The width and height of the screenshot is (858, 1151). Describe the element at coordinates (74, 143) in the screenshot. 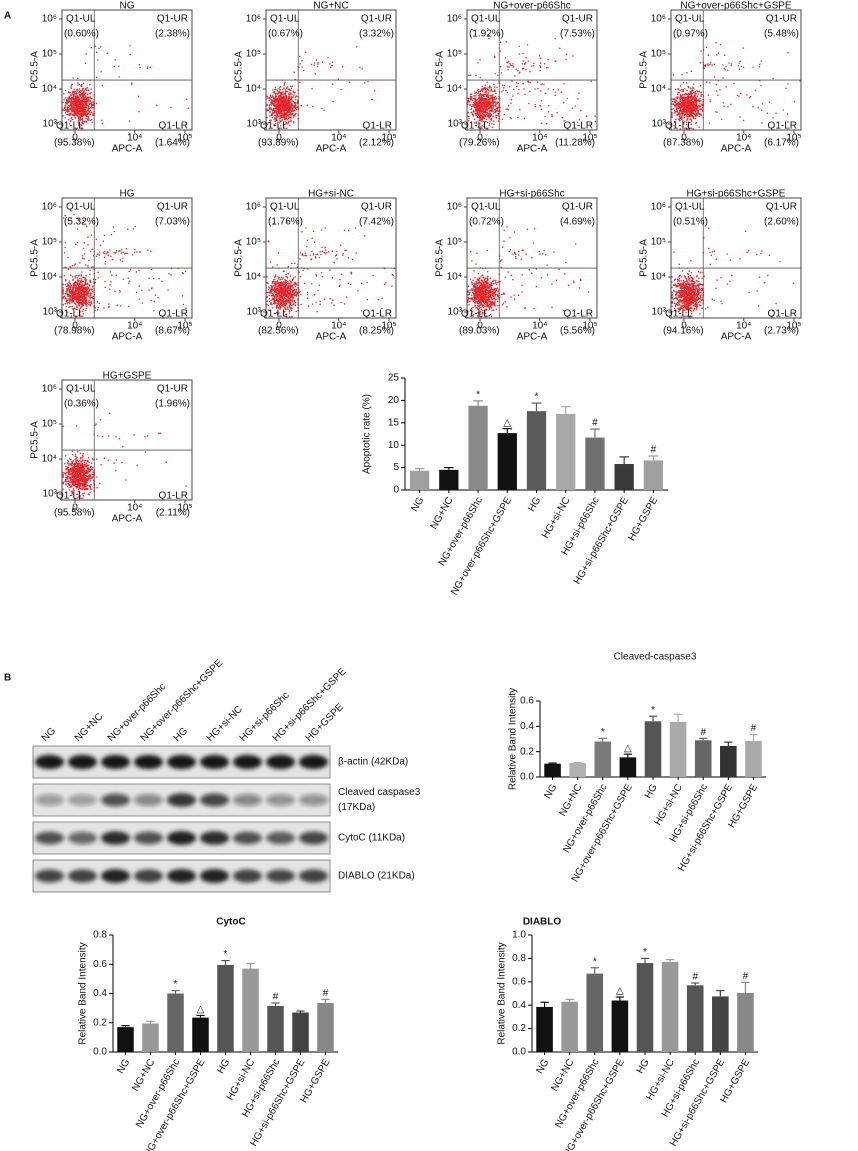

I see `quadrant-percent: (95.38%)` at that location.